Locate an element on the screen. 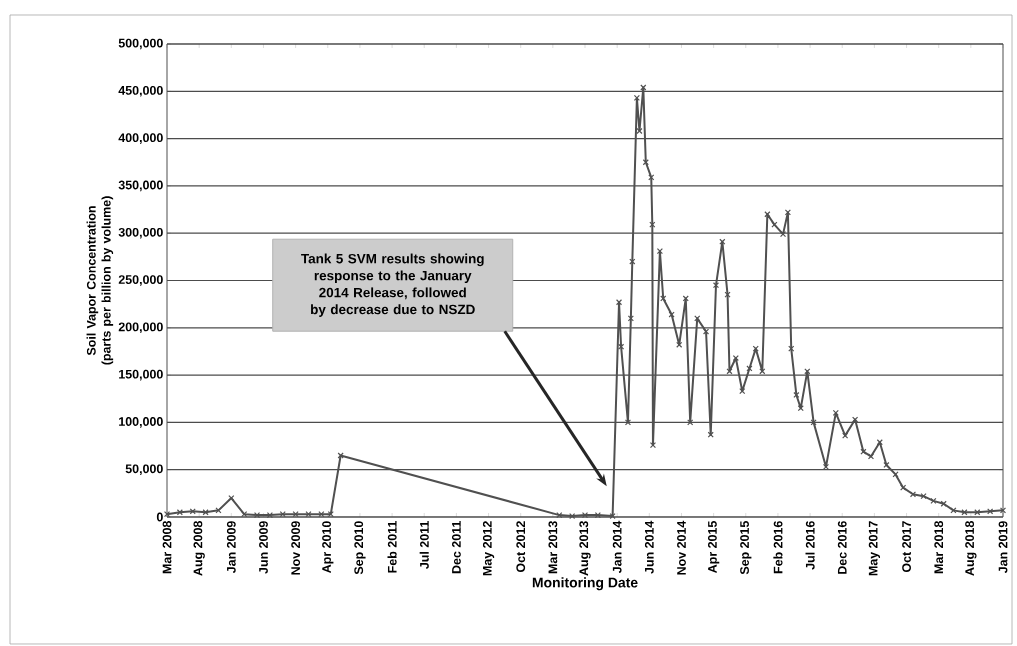 The image size is (1017, 646). x-tick-label: Aug 2008 is located at coordinates (199, 548).